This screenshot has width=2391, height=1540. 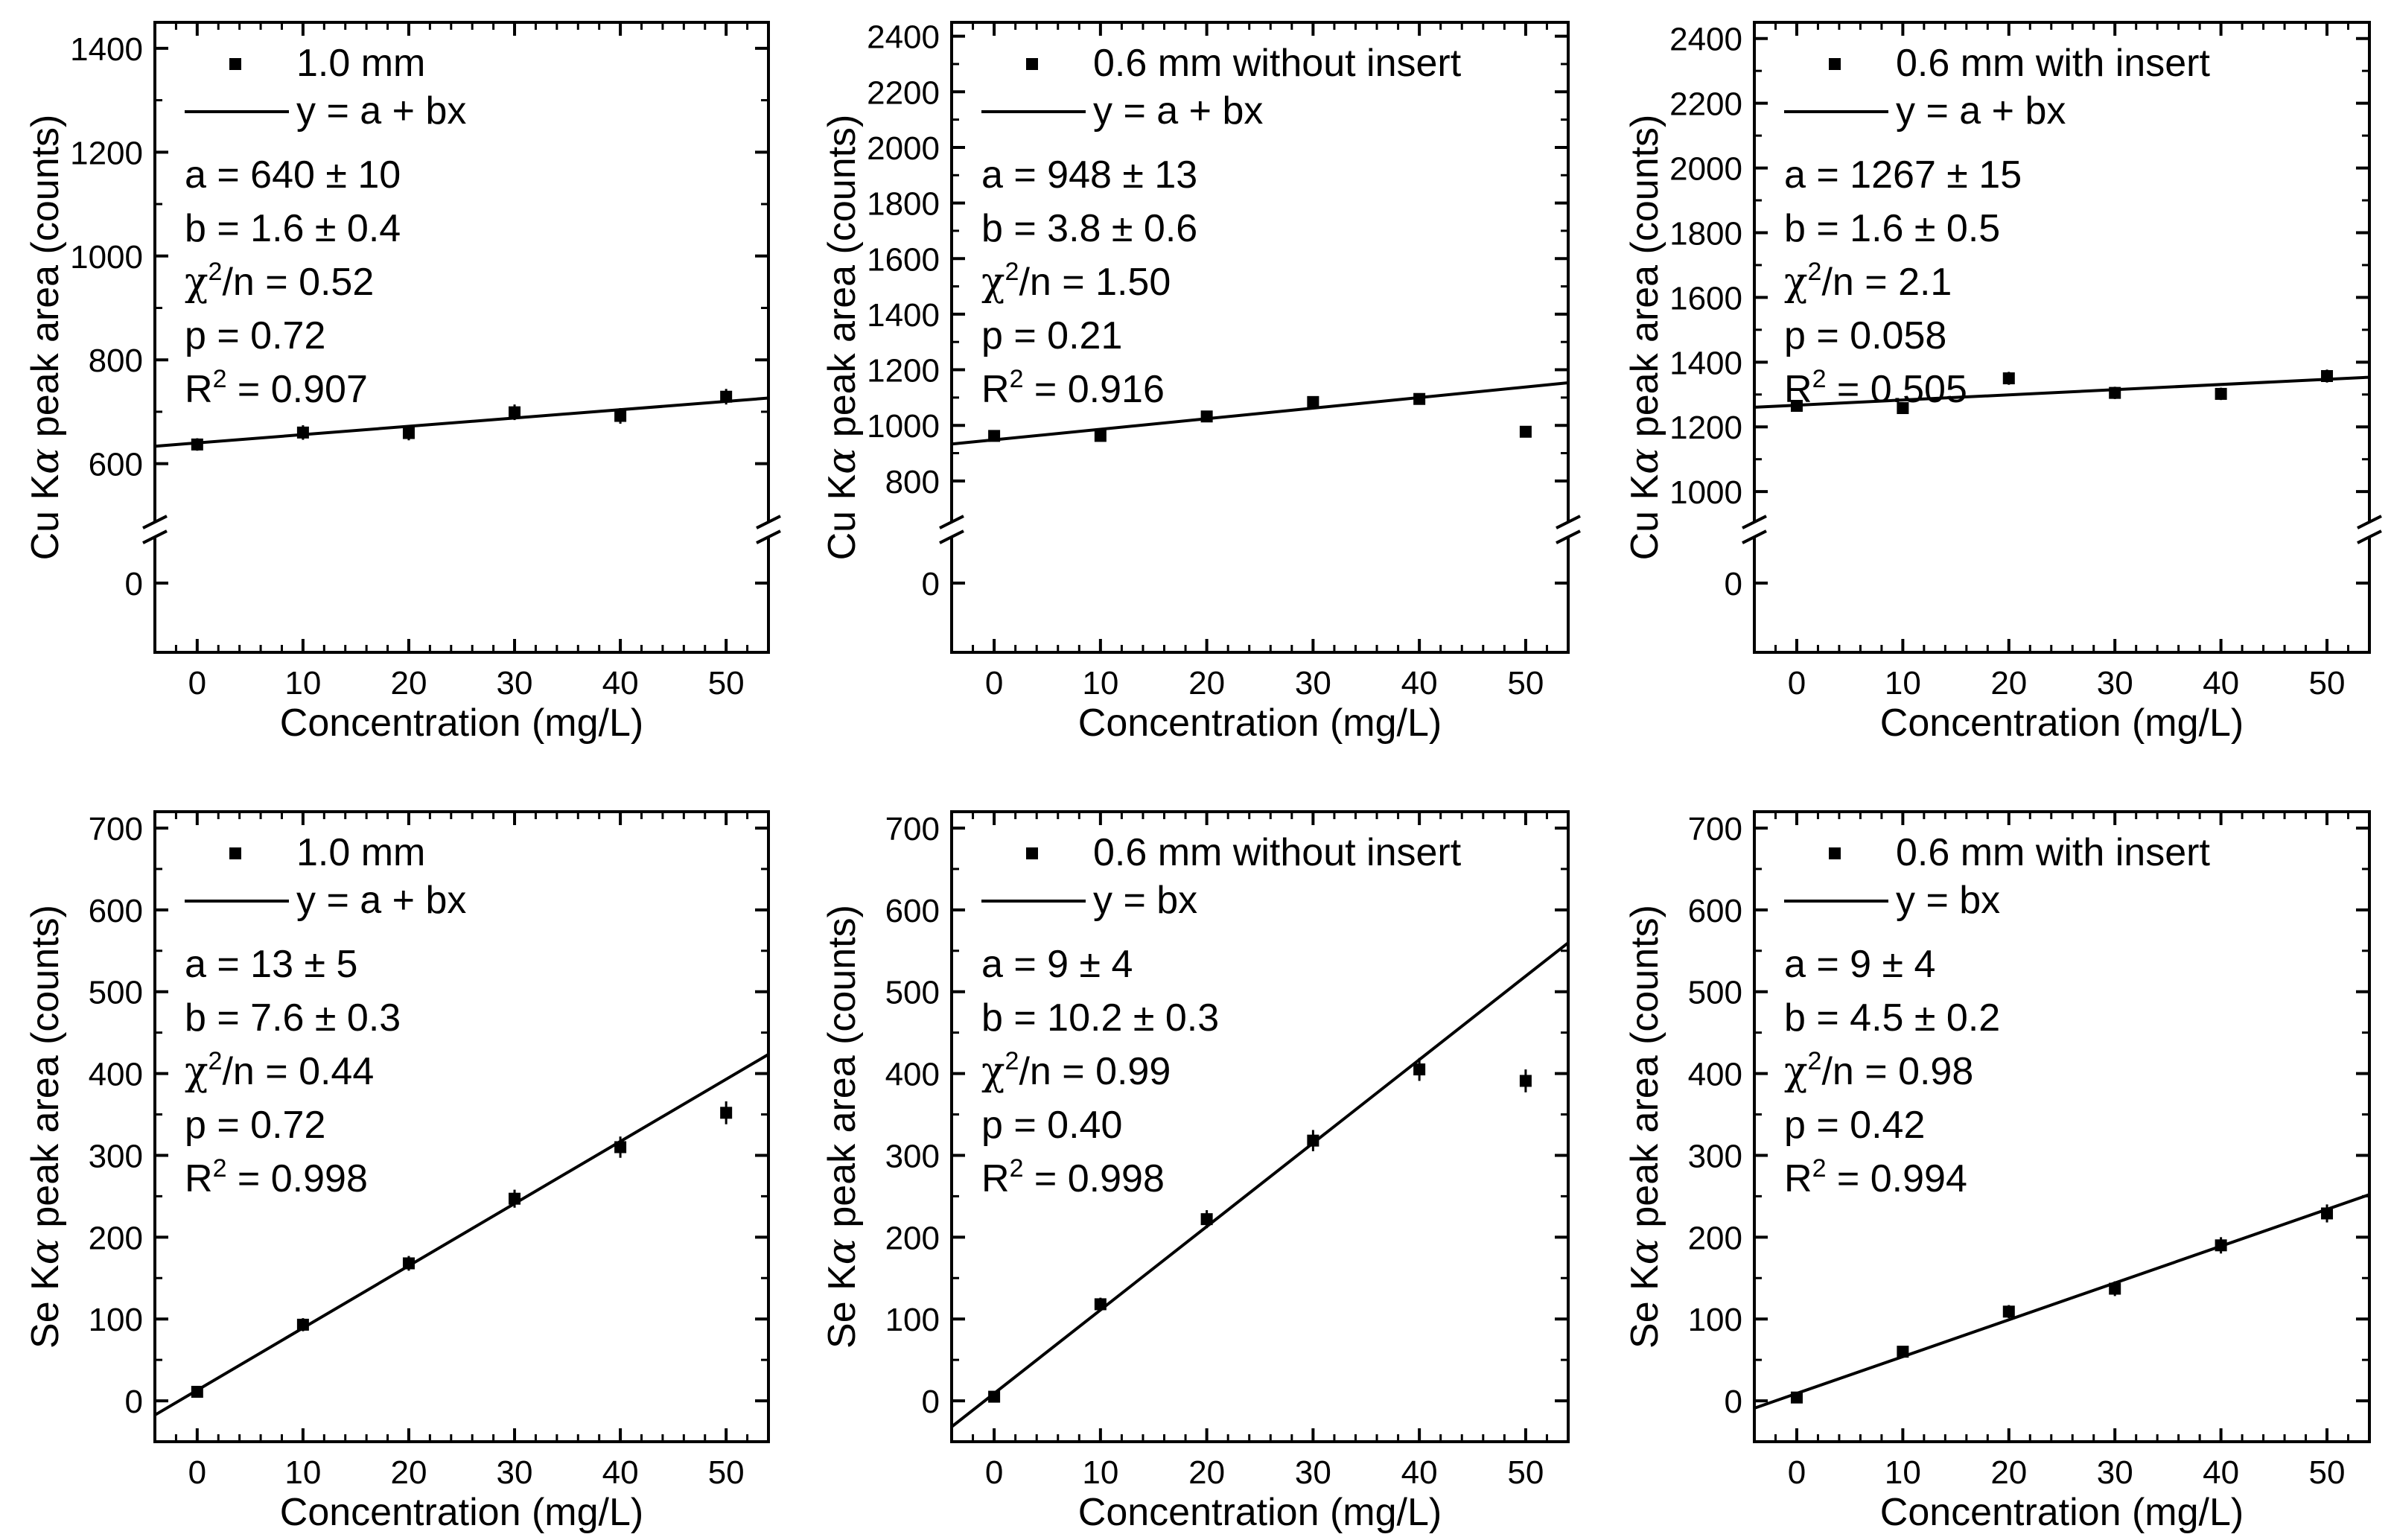 I want to click on y-tick-label: 1000, so click(x=106, y=257).